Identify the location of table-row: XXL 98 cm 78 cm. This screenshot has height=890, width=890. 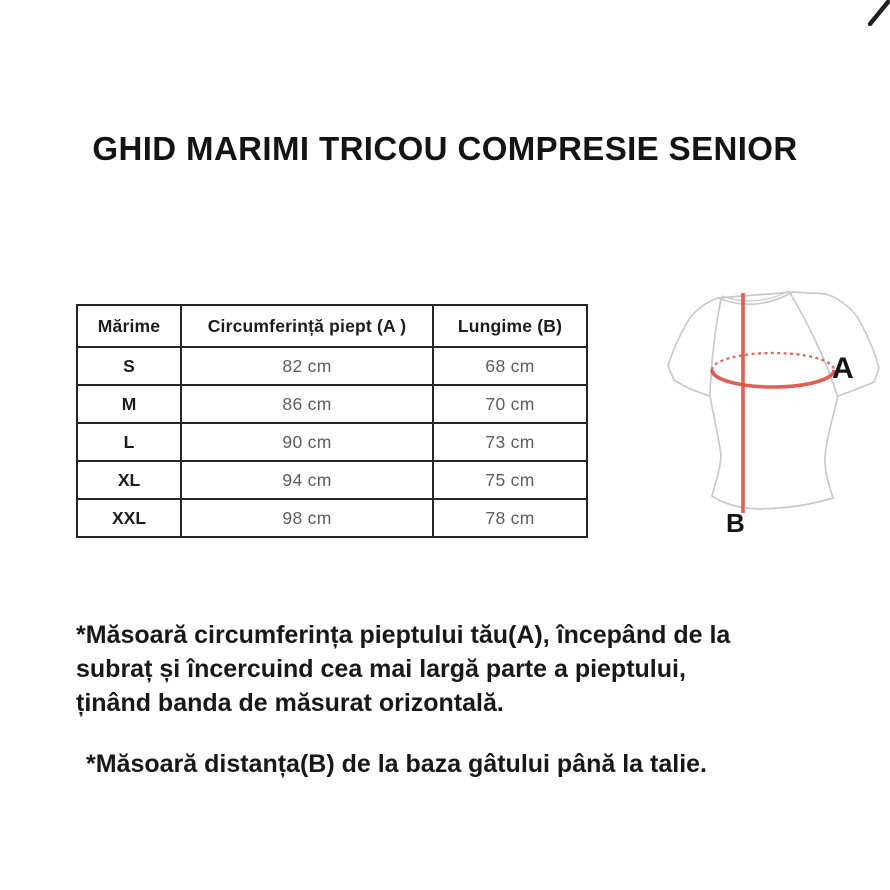
(332, 518).